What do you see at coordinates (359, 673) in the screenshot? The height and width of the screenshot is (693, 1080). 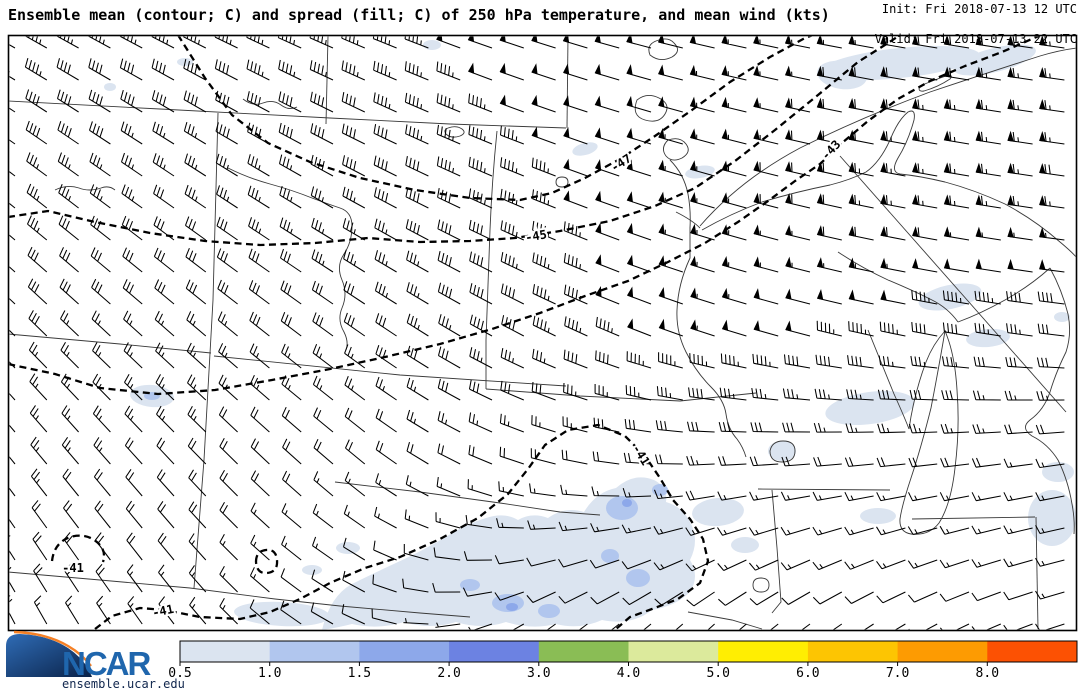 I see `colorbar-tick-label: 1.5` at bounding box center [359, 673].